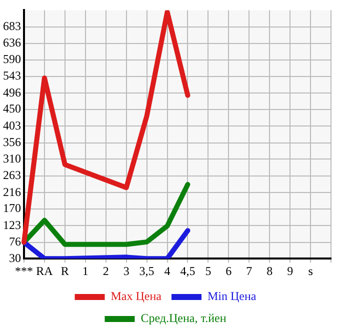  I want to click on y-tick-label: 450, so click(12, 109).